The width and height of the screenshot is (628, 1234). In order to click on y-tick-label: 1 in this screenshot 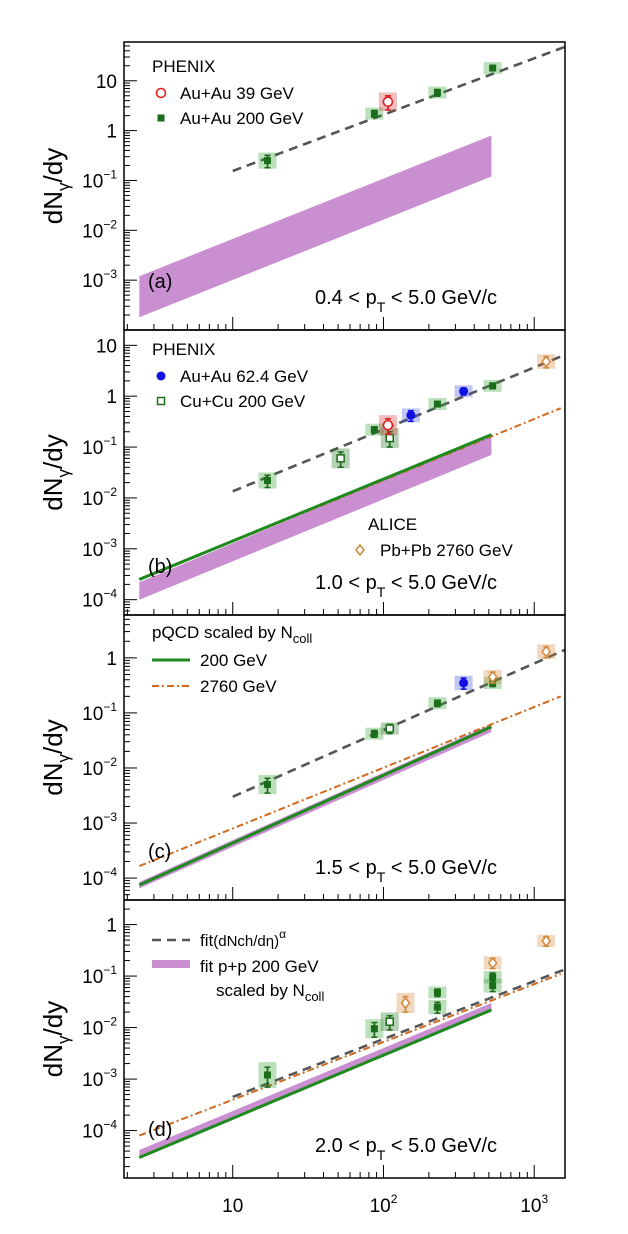, I will do `click(111, 132)`.